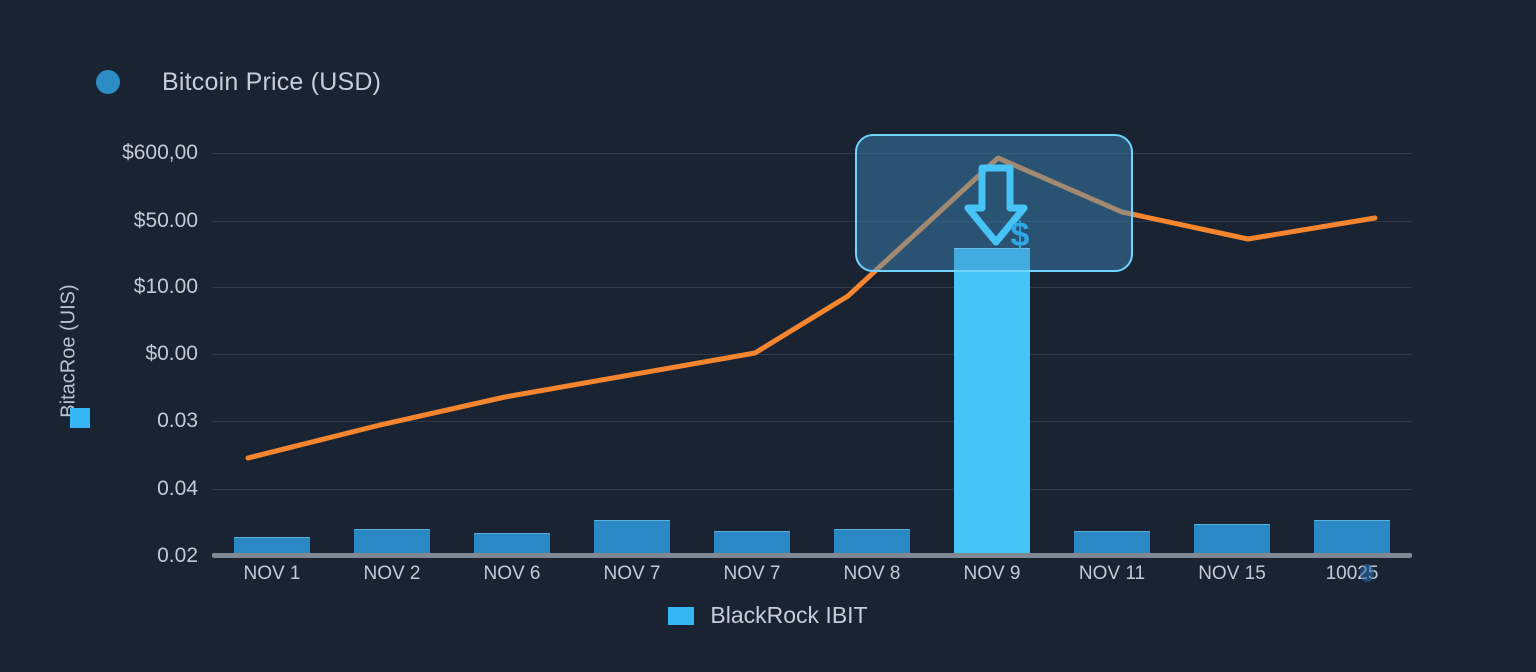 The height and width of the screenshot is (672, 1536). Describe the element at coordinates (997, 209) in the screenshot. I see `down-arrow-dollar-icon: $` at that location.